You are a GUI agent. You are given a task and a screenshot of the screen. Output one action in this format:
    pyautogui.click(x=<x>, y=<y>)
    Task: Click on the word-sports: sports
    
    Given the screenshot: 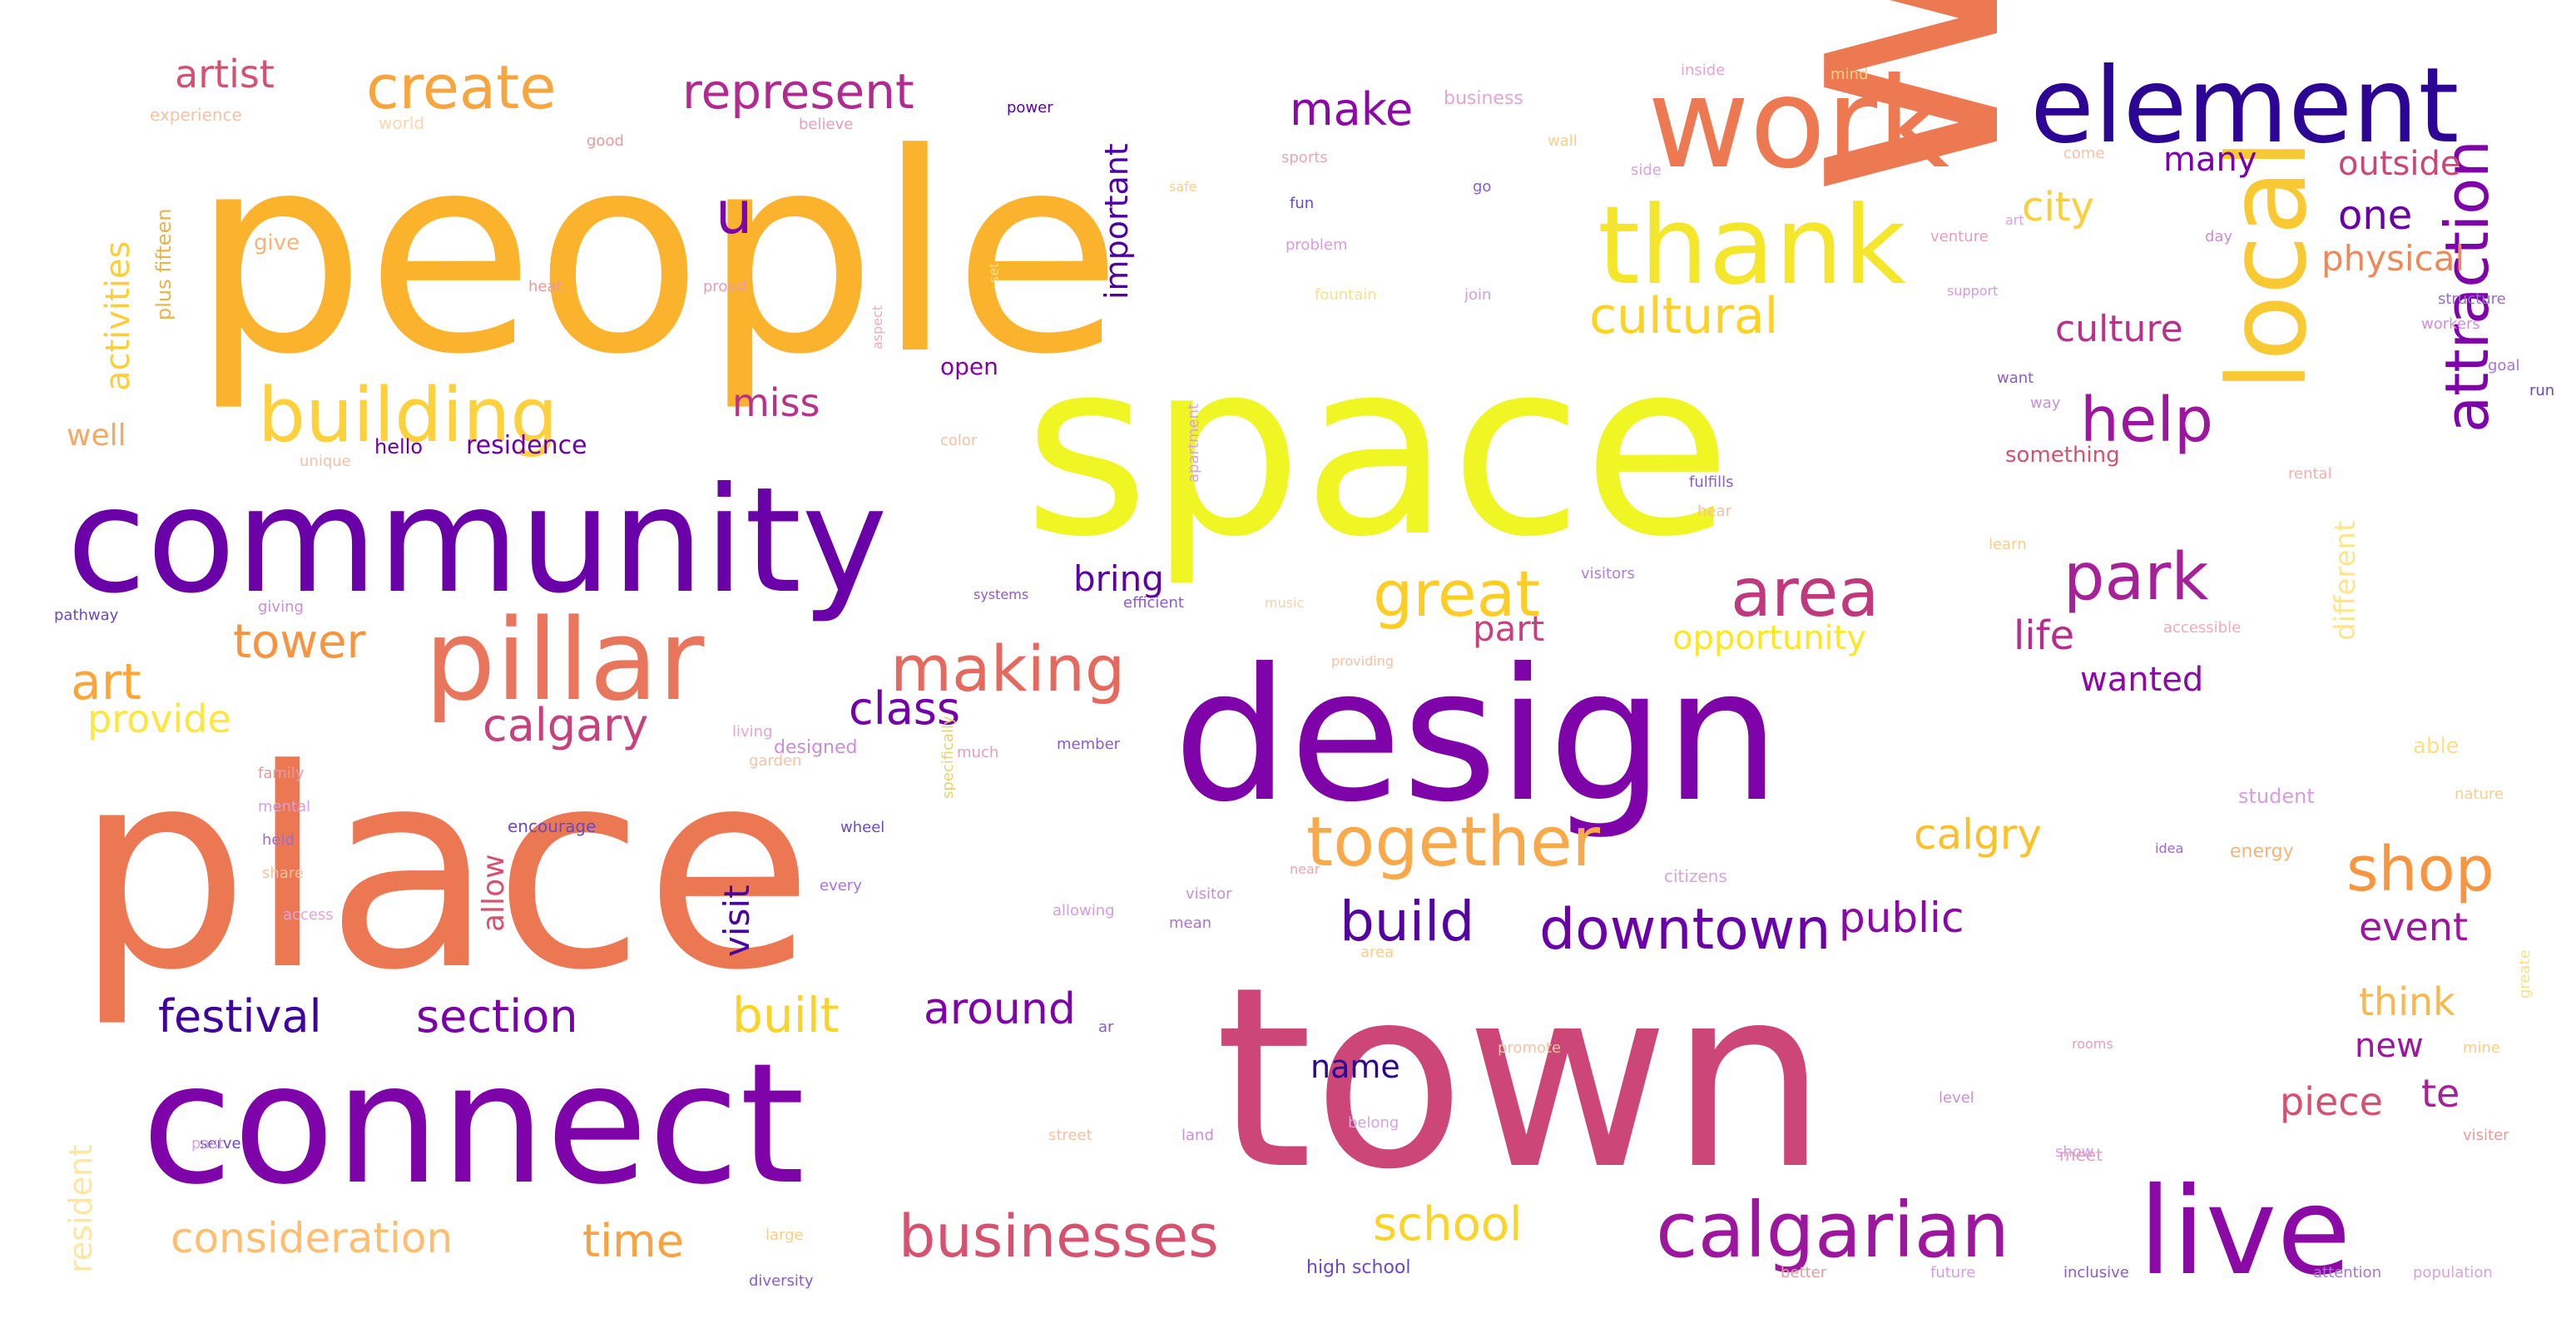 What is the action you would take?
    pyautogui.click(x=1305, y=157)
    